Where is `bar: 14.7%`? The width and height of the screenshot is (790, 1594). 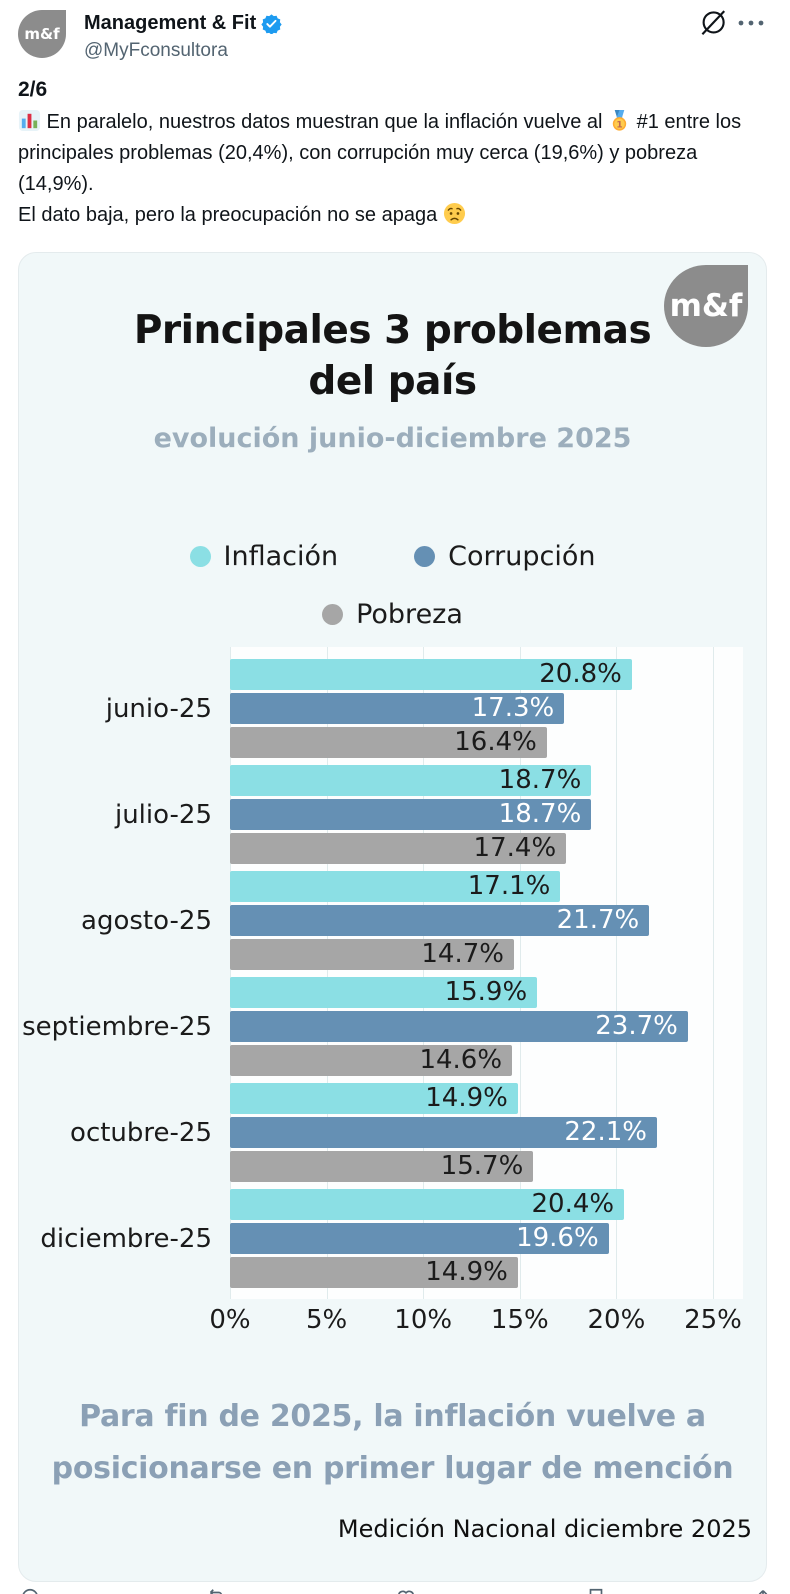 bar: 14.7% is located at coordinates (372, 954).